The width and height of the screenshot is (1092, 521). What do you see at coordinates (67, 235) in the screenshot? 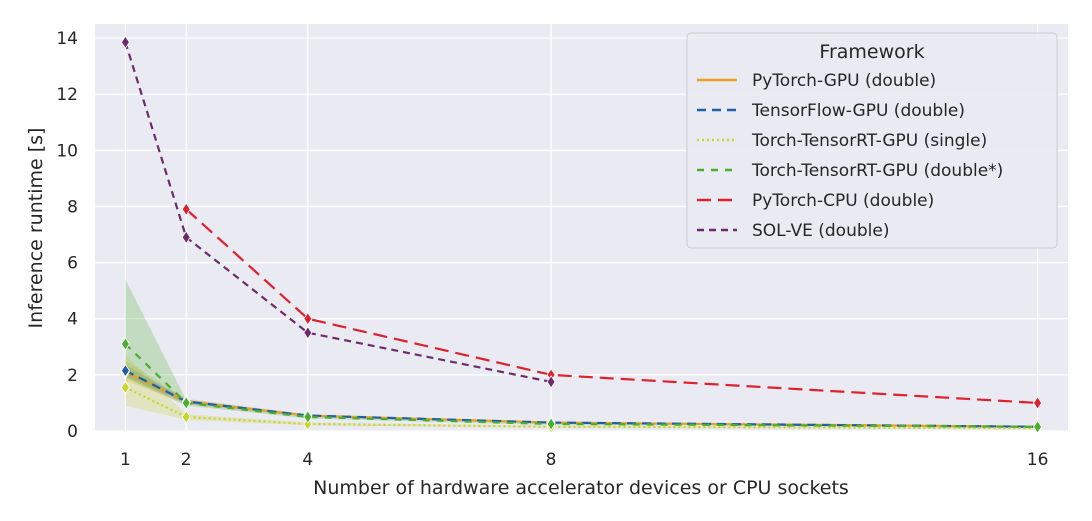
I see `y-tick-labels: 0 2 4 6 8 10 12 14` at bounding box center [67, 235].